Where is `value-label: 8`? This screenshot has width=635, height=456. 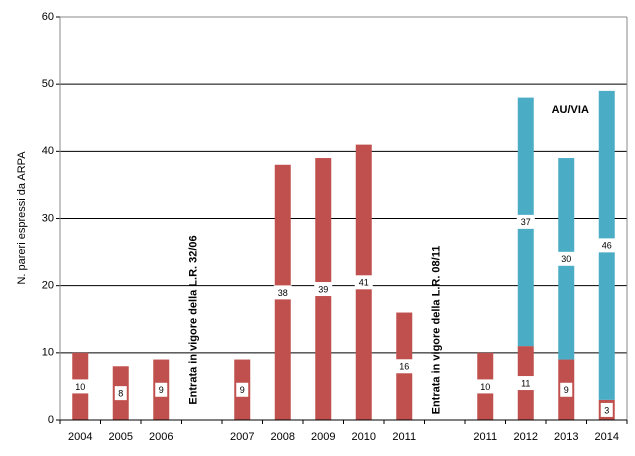
value-label: 8 is located at coordinates (120, 394).